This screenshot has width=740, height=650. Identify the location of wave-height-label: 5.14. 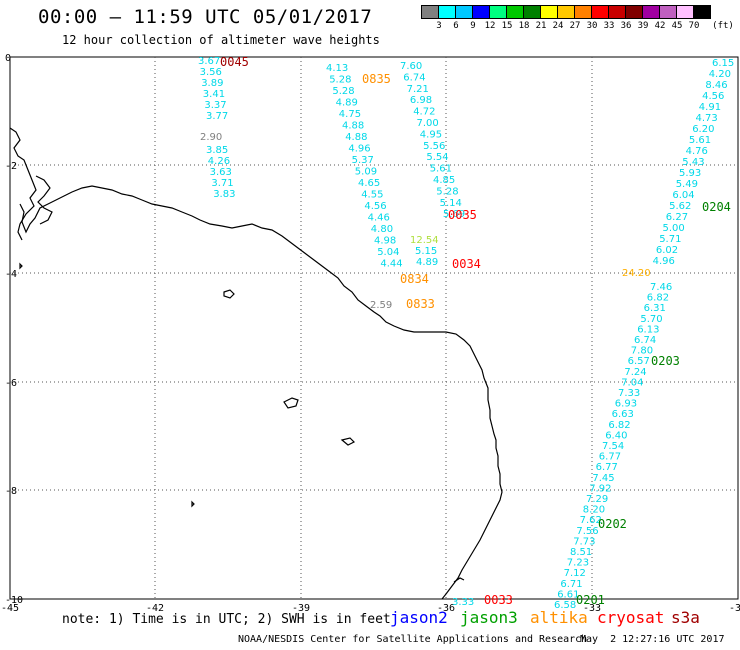
(451, 203).